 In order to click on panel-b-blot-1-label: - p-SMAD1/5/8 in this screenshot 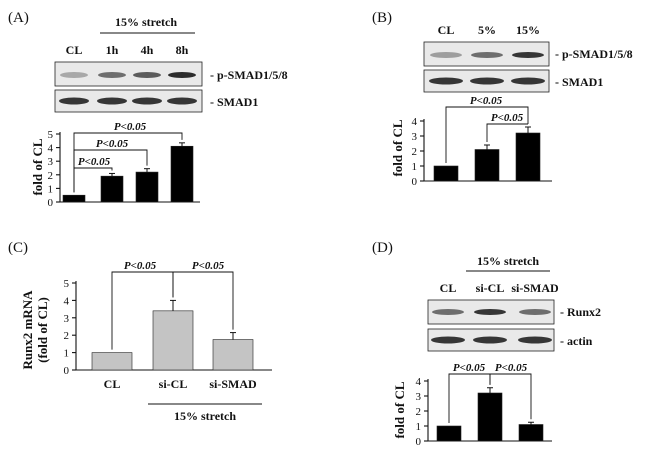, I will do `click(594, 54)`.